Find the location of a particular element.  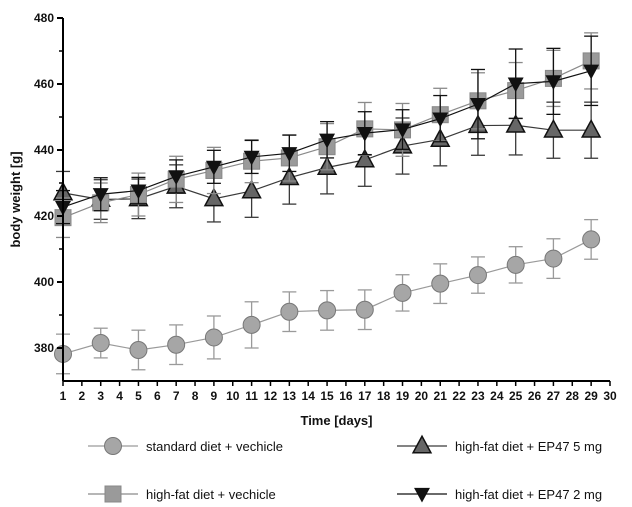

legend-label: high-fat diet + vechicle is located at coordinates (211, 494).